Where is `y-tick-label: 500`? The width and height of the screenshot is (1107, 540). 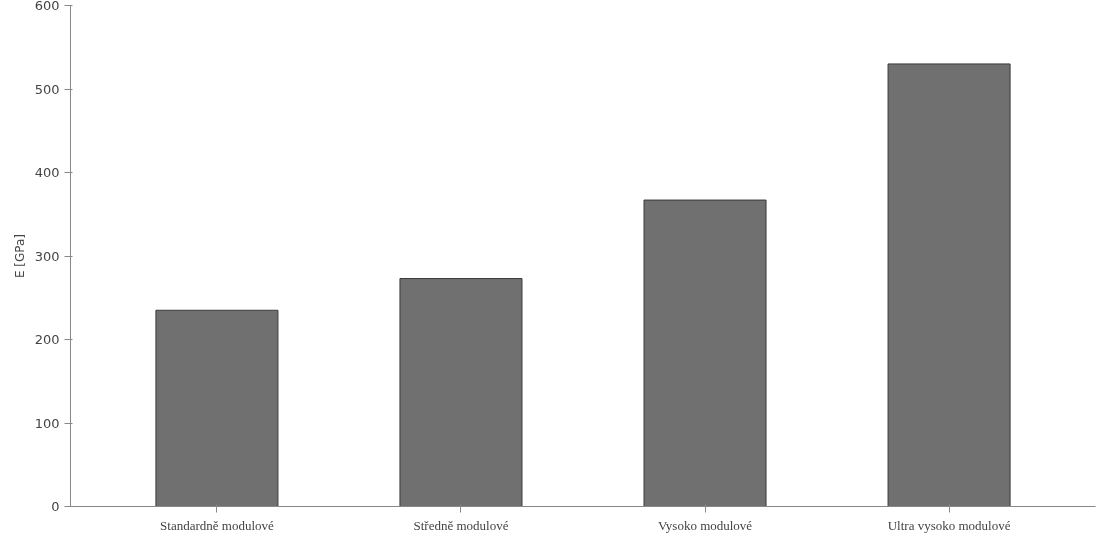
y-tick-label: 500 is located at coordinates (47, 89).